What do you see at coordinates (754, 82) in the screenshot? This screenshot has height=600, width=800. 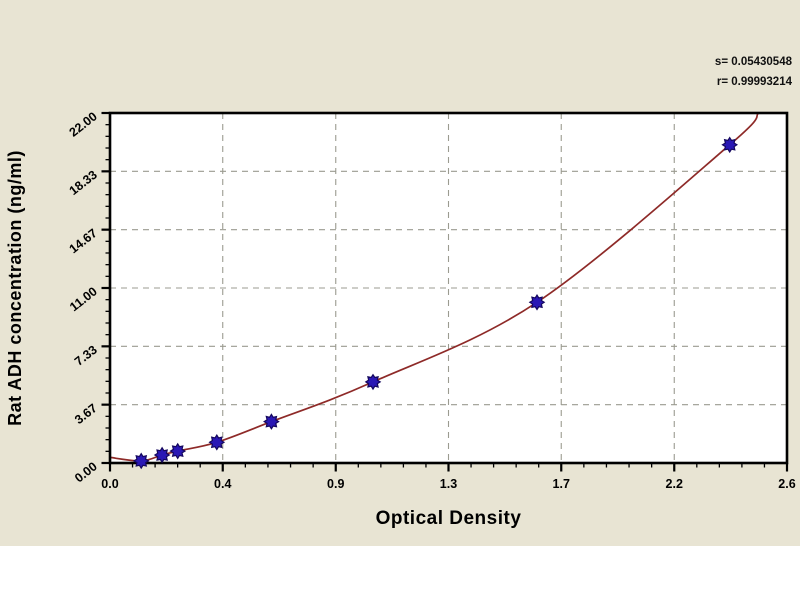 I see `fit-stat-r: r= 0.99993214` at bounding box center [754, 82].